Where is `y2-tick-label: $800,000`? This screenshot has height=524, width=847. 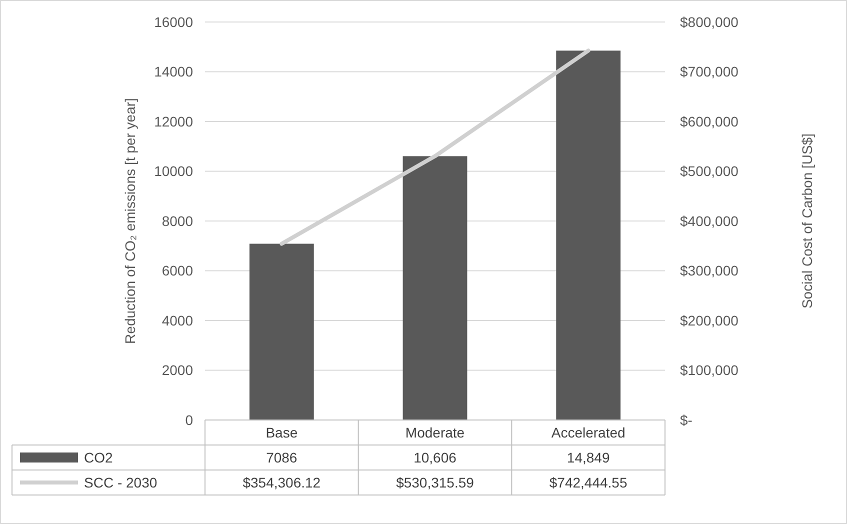 y2-tick-label: $800,000 is located at coordinates (709, 22).